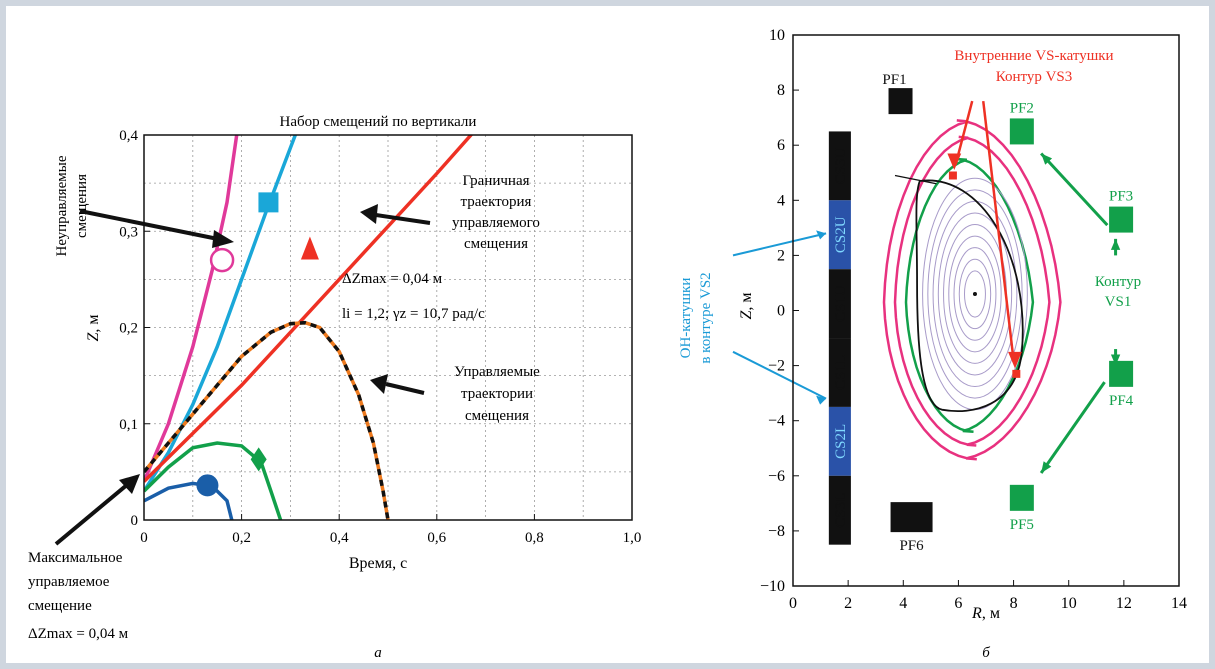 The image size is (1215, 669). What do you see at coordinates (1033, 56) in the screenshot?
I see `annotation-internal-vs: Внутренние VS-катушки` at bounding box center [1033, 56].